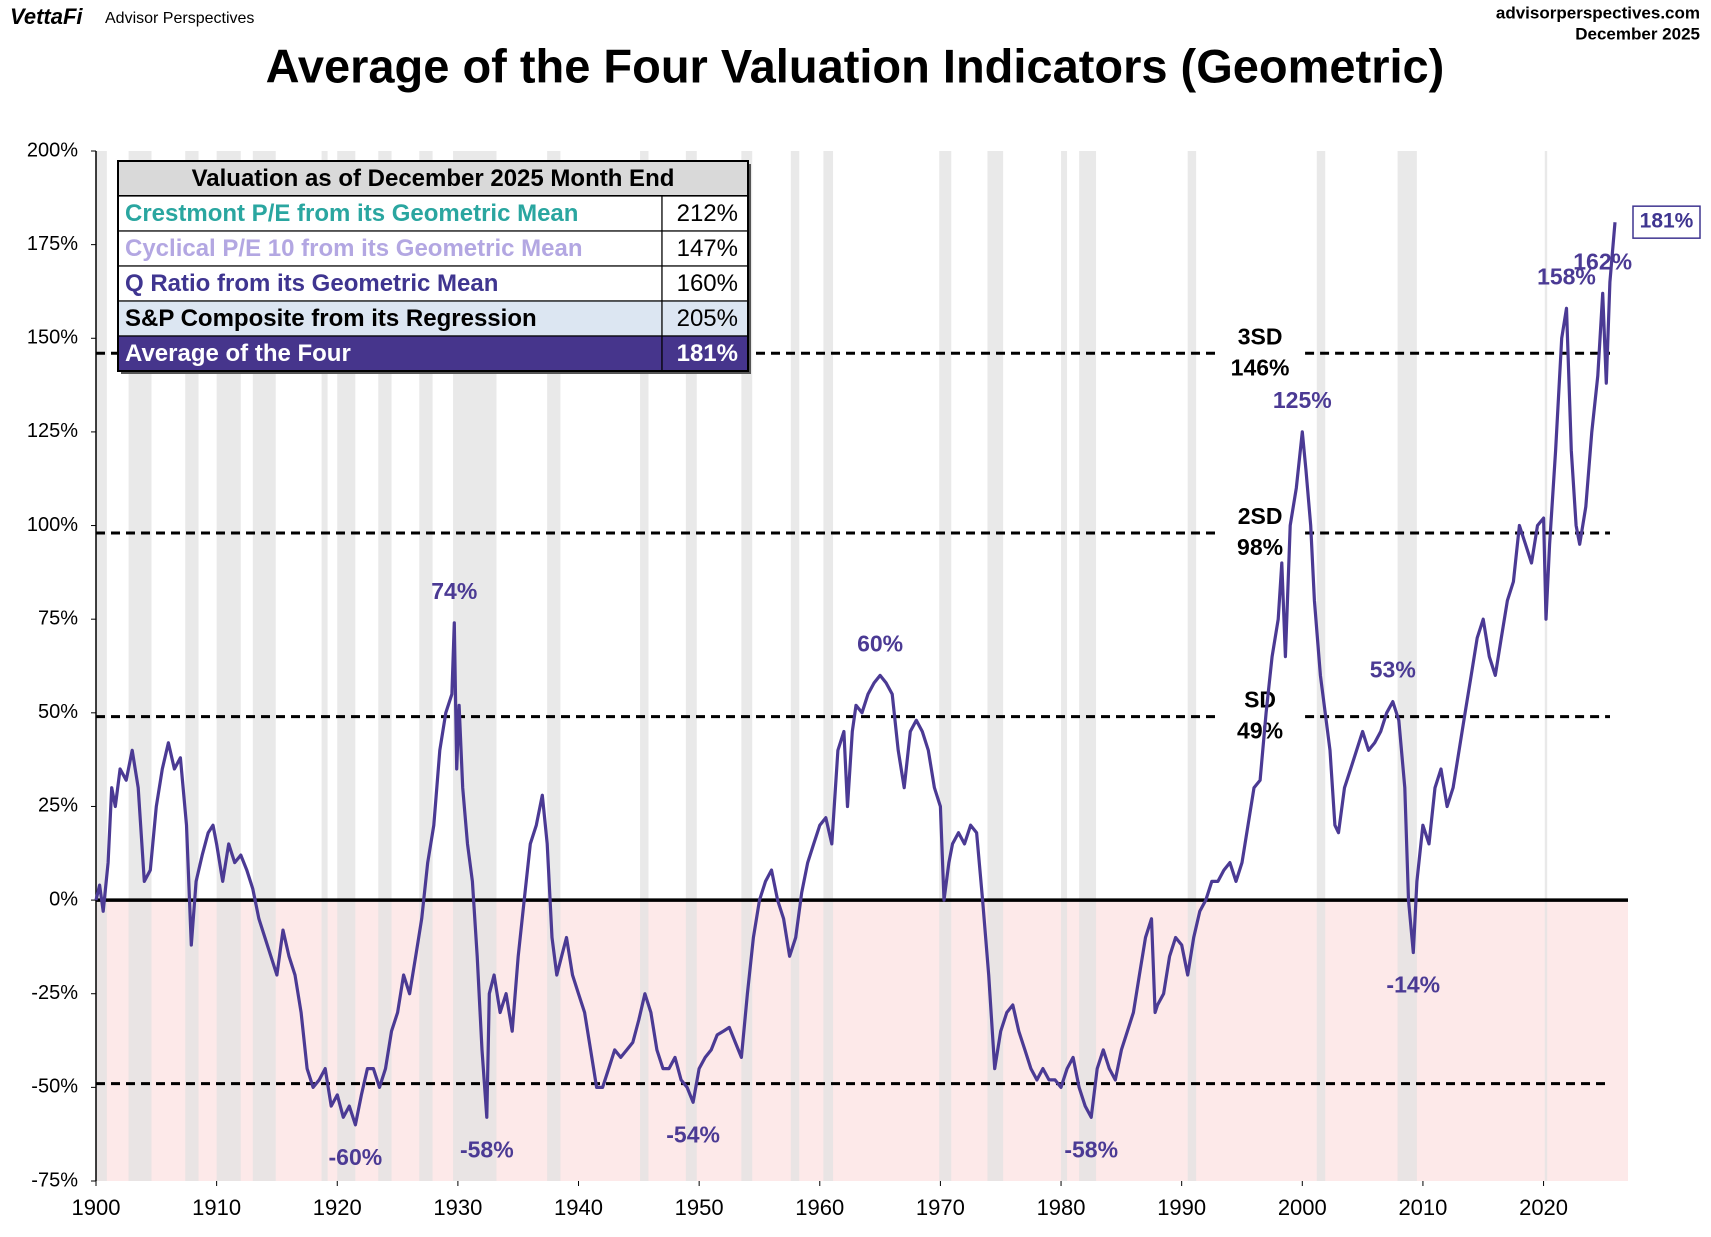 This screenshot has height=1237, width=1711. Describe the element at coordinates (63, 899) in the screenshot. I see `y-tick-label: 0%` at that location.